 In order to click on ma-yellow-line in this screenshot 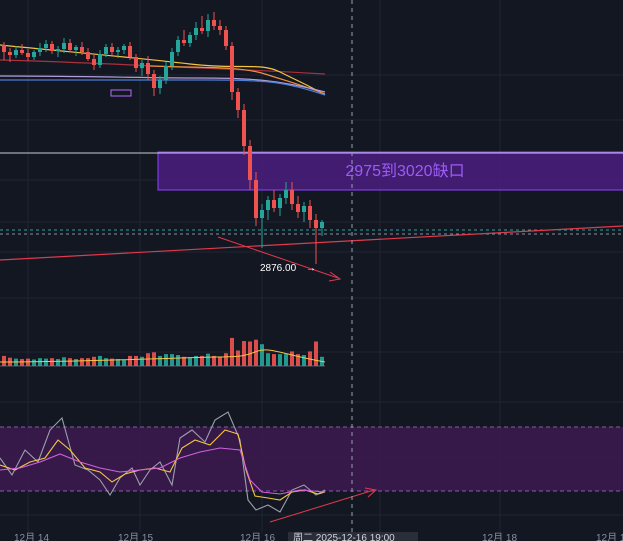, I will do `click(163, 70)`.